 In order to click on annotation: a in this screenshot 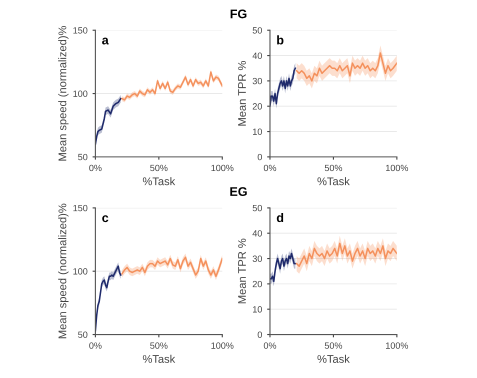, I will do `click(105, 41)`.